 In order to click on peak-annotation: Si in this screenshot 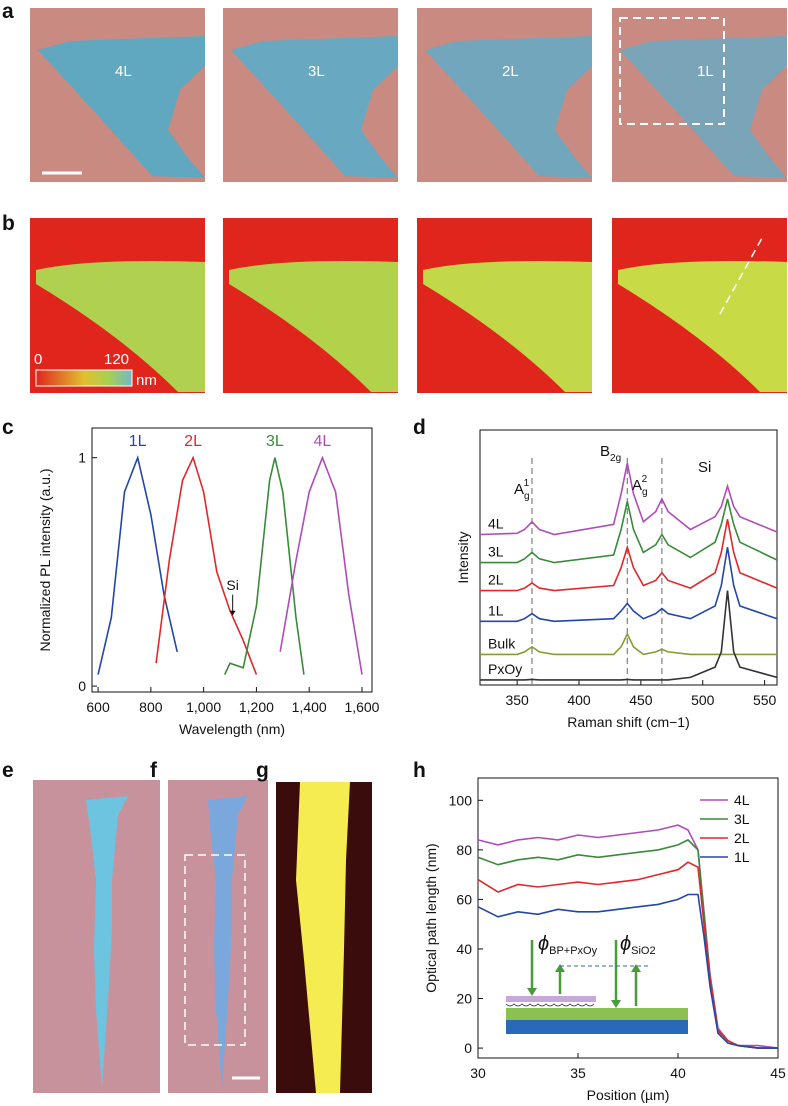, I will do `click(704, 467)`.